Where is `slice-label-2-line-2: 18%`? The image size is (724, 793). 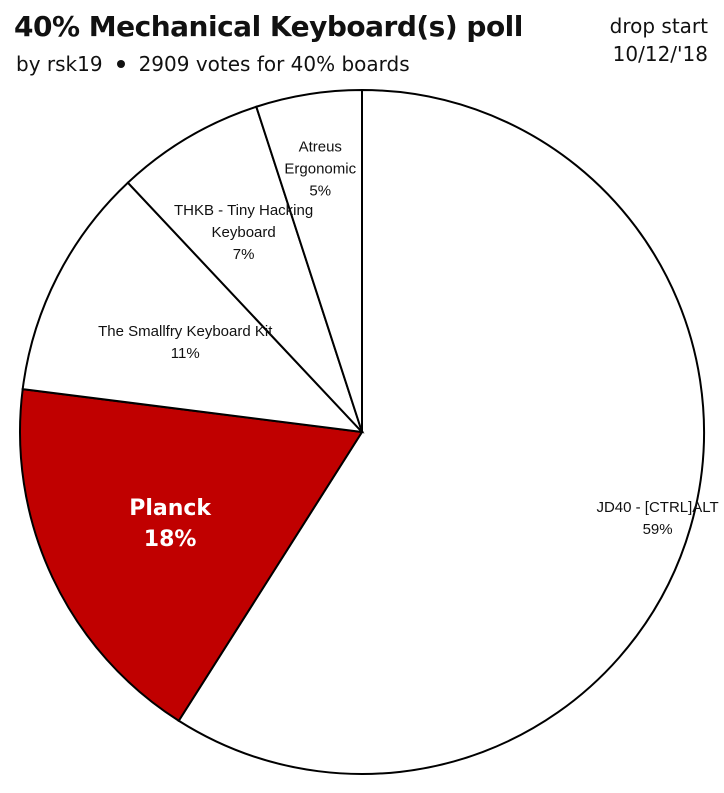 slice-label-2-line-2: 18% is located at coordinates (170, 539).